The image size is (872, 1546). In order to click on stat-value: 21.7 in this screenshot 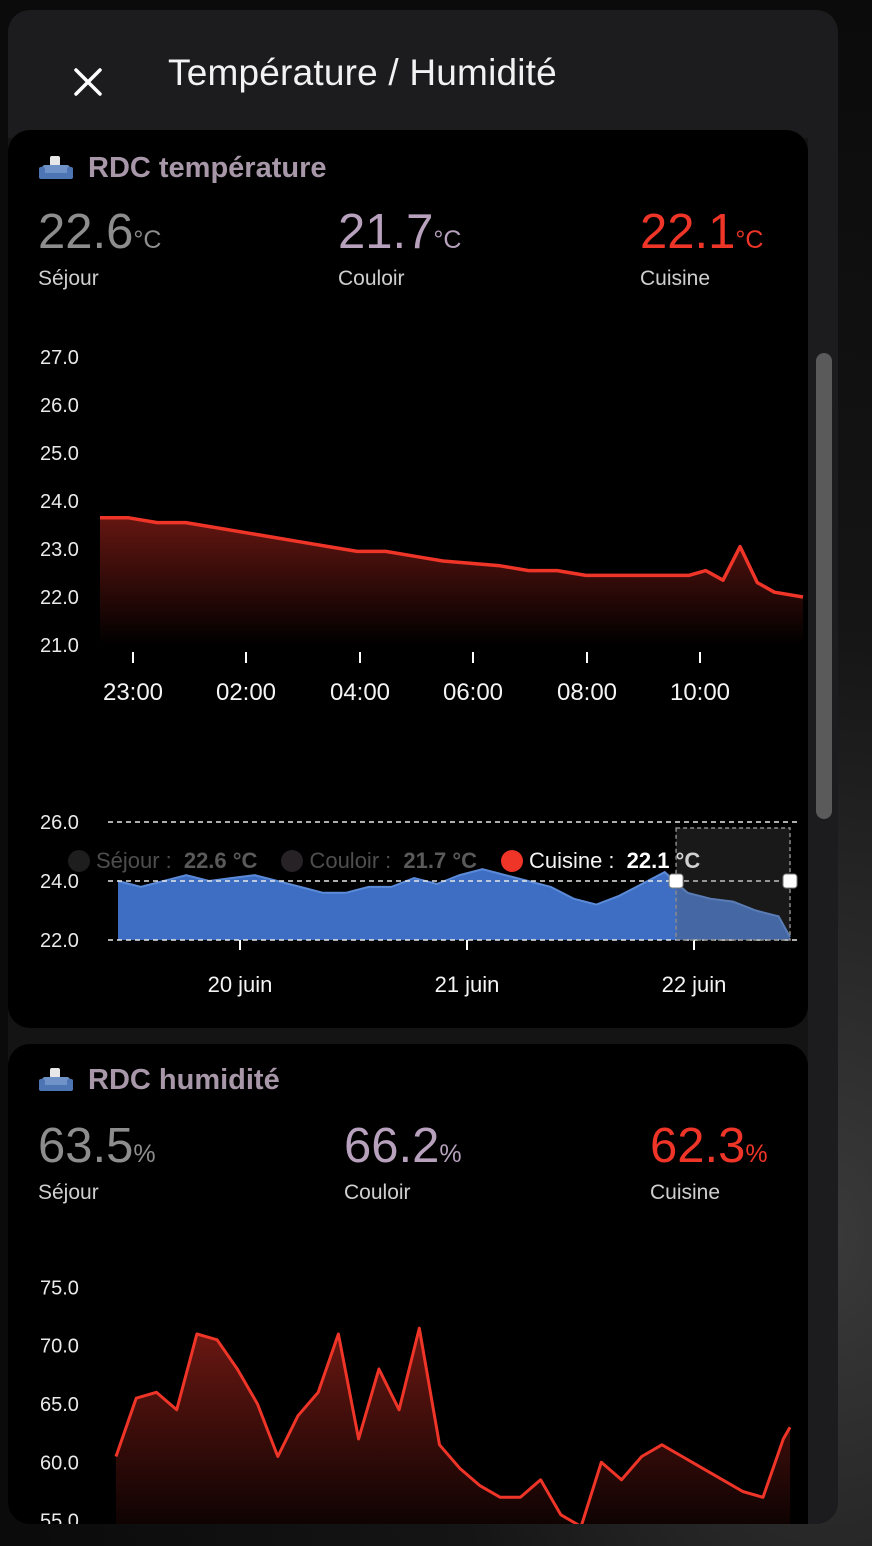, I will do `click(386, 232)`.